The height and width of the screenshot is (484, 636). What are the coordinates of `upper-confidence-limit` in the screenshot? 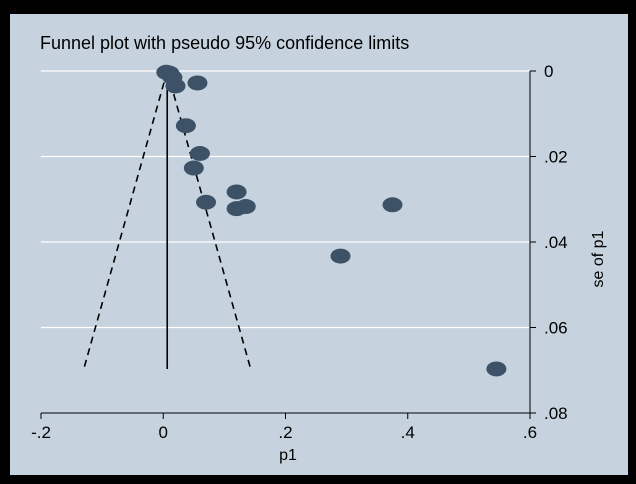 It's located at (209, 220).